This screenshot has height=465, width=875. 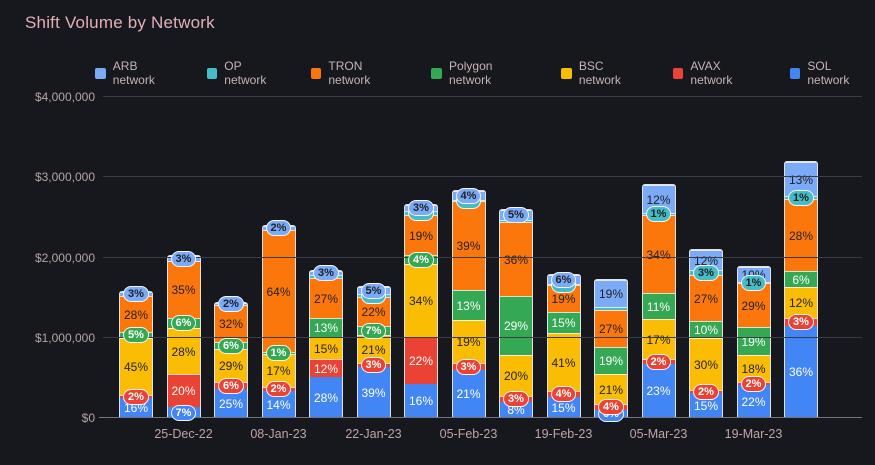 I want to click on stacked-bar: 15%4%41%15%19%0%6%, so click(x=563, y=344).